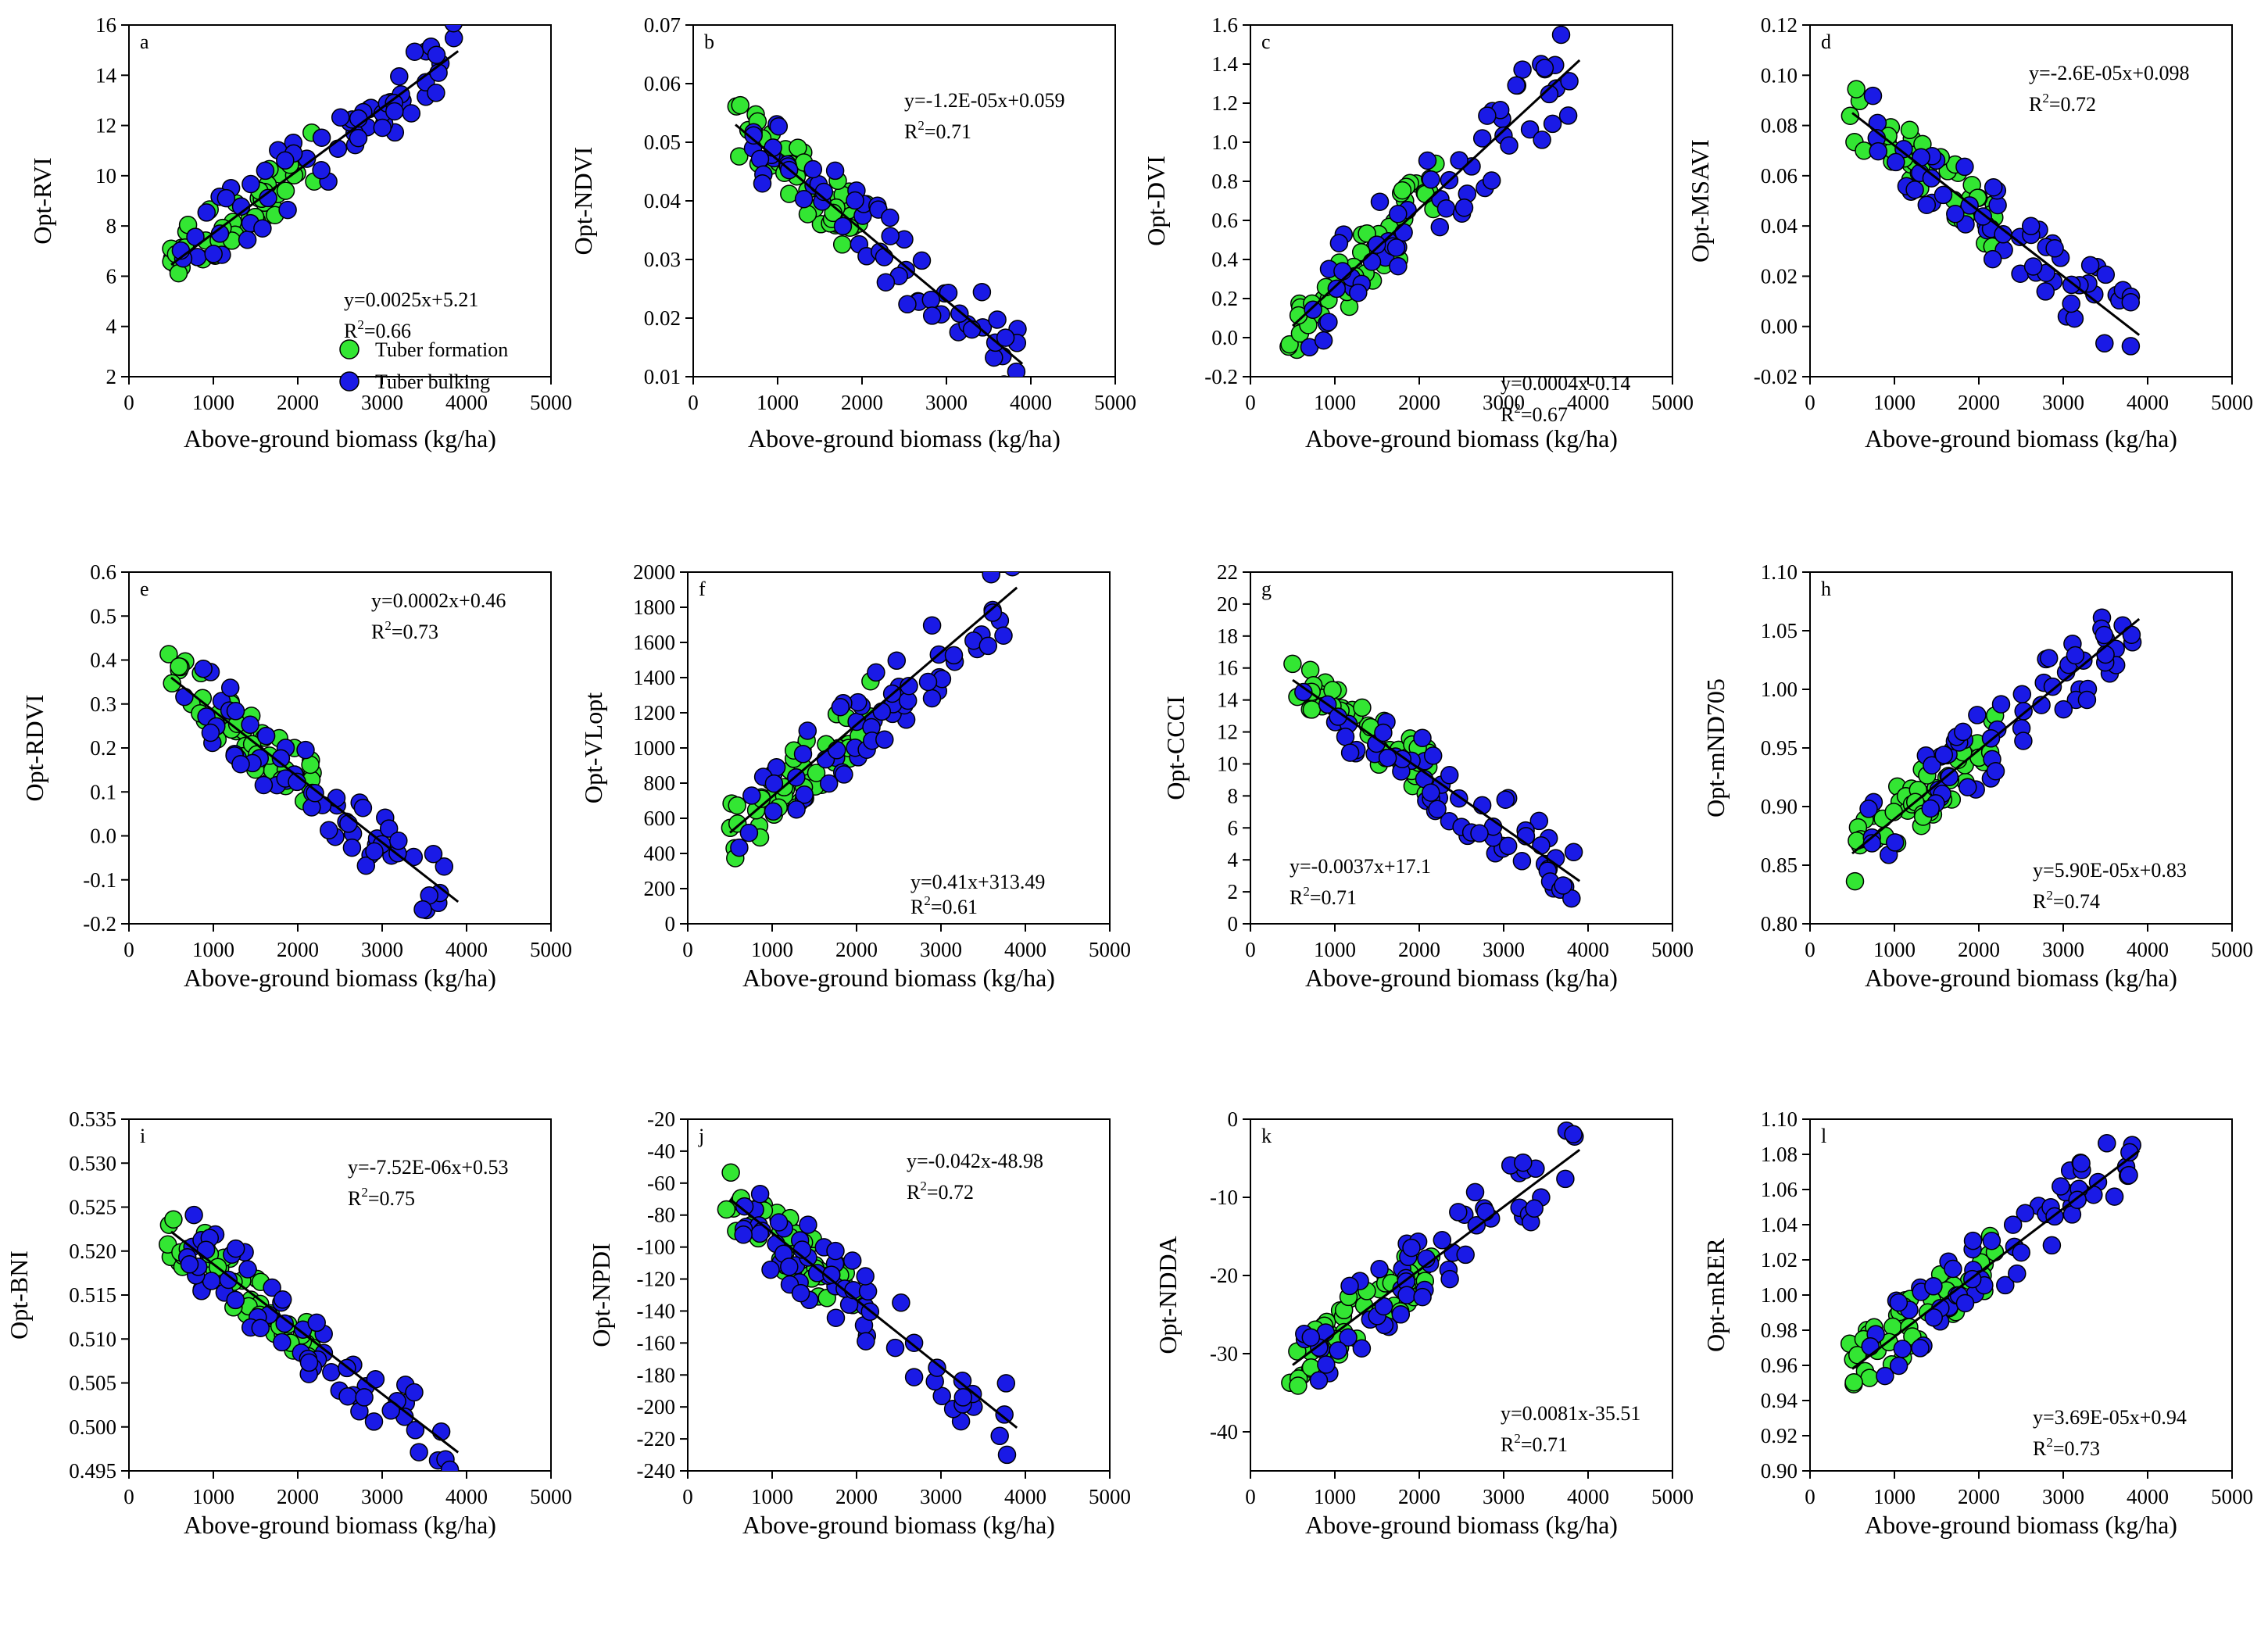 Image resolution: width=2268 pixels, height=1635 pixels. Describe the element at coordinates (1225, 25) in the screenshot. I see `y-tick-label: 1.6` at that location.